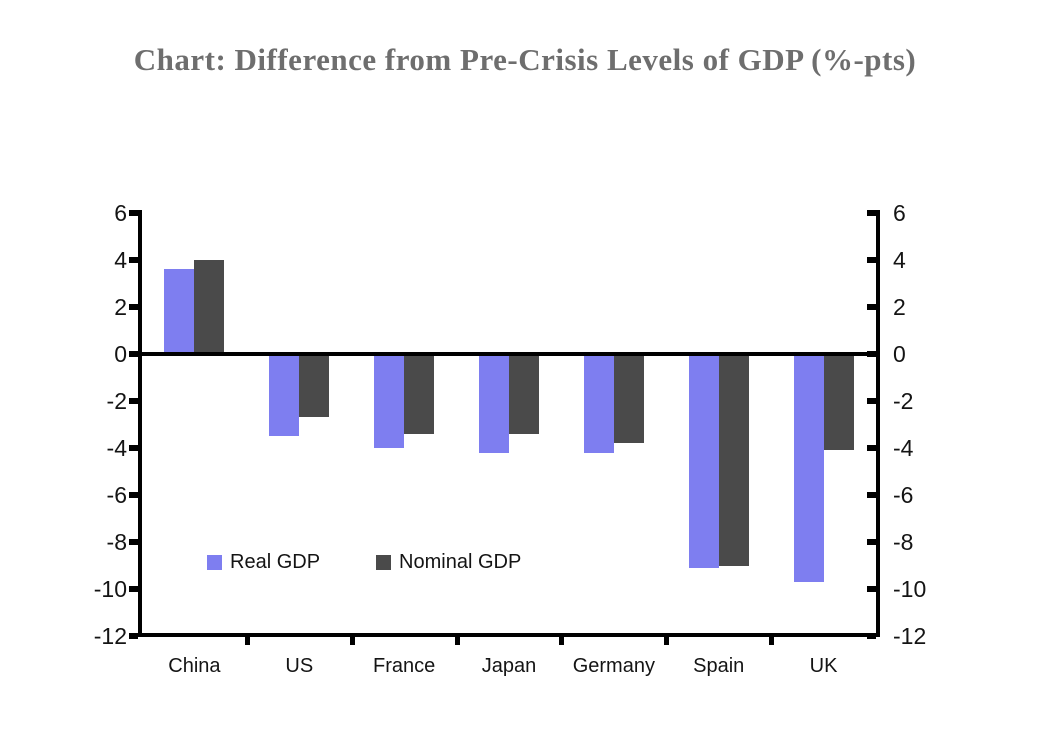  I want to click on legend-item-real-gdp: Real GDP, so click(263, 562).